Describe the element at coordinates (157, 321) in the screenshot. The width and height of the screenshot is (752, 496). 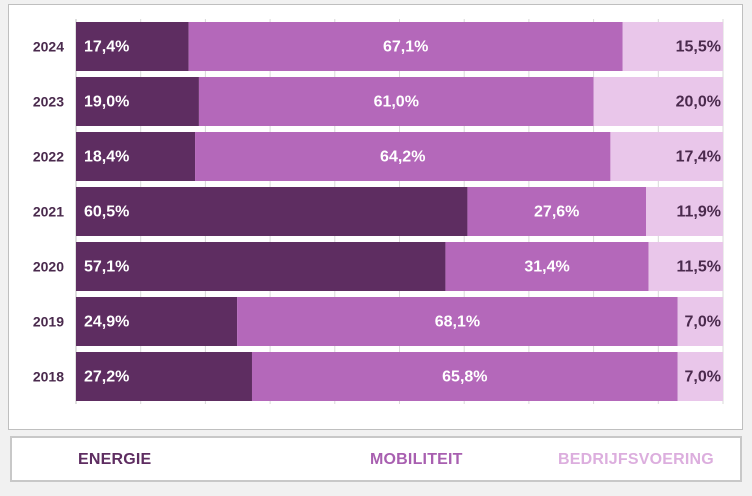
I see `bar-energie-2019` at that location.